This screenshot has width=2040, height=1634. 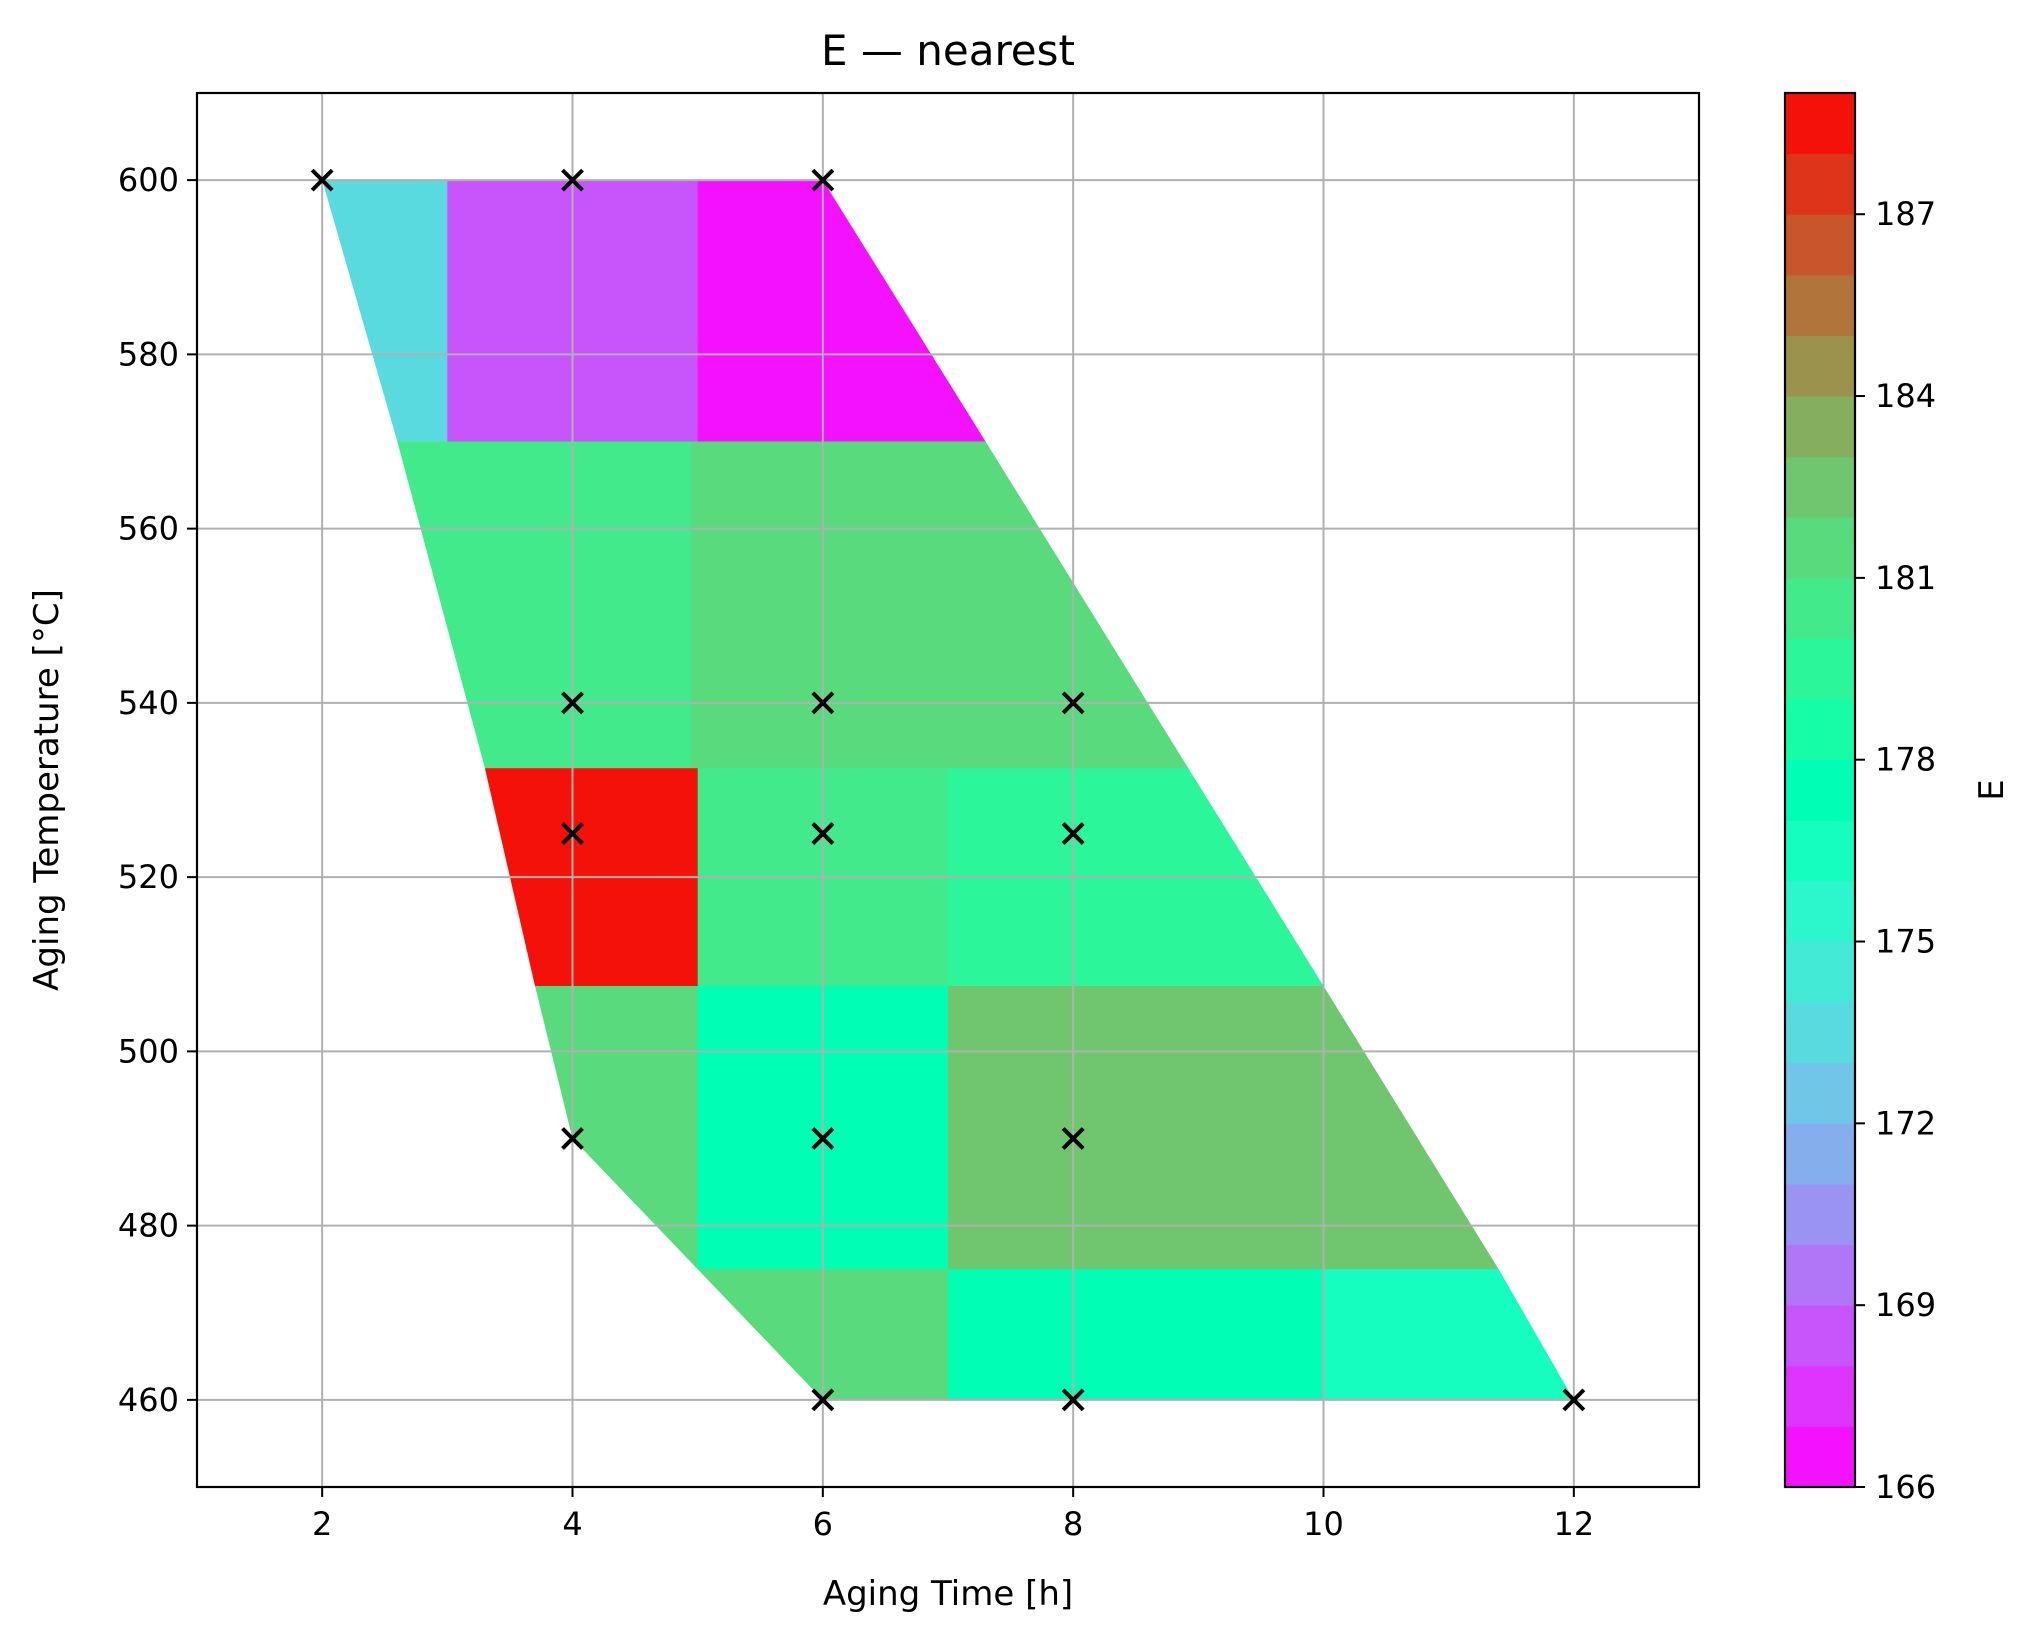 I want to click on y-tick-label: 600, so click(x=148, y=180).